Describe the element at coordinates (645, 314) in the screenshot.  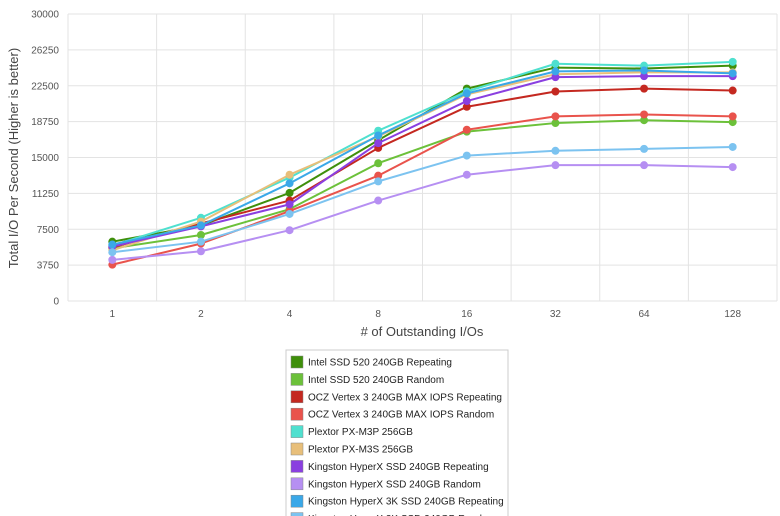
I see `x-tick-label: 64` at that location.